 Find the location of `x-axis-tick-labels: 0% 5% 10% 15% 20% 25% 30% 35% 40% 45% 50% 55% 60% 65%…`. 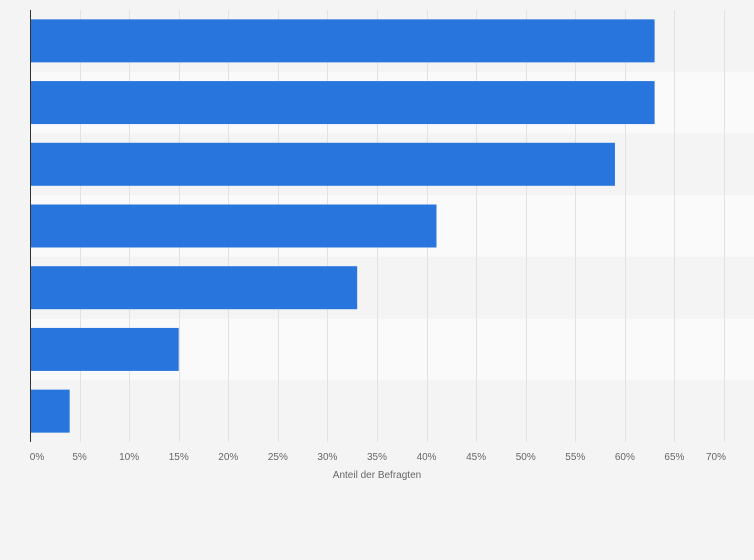

x-axis-tick-labels: 0% 5% 10% 15% 20% 25% 30% 35% 40% 45% 50% 55% 60% 65%… is located at coordinates (378, 457).